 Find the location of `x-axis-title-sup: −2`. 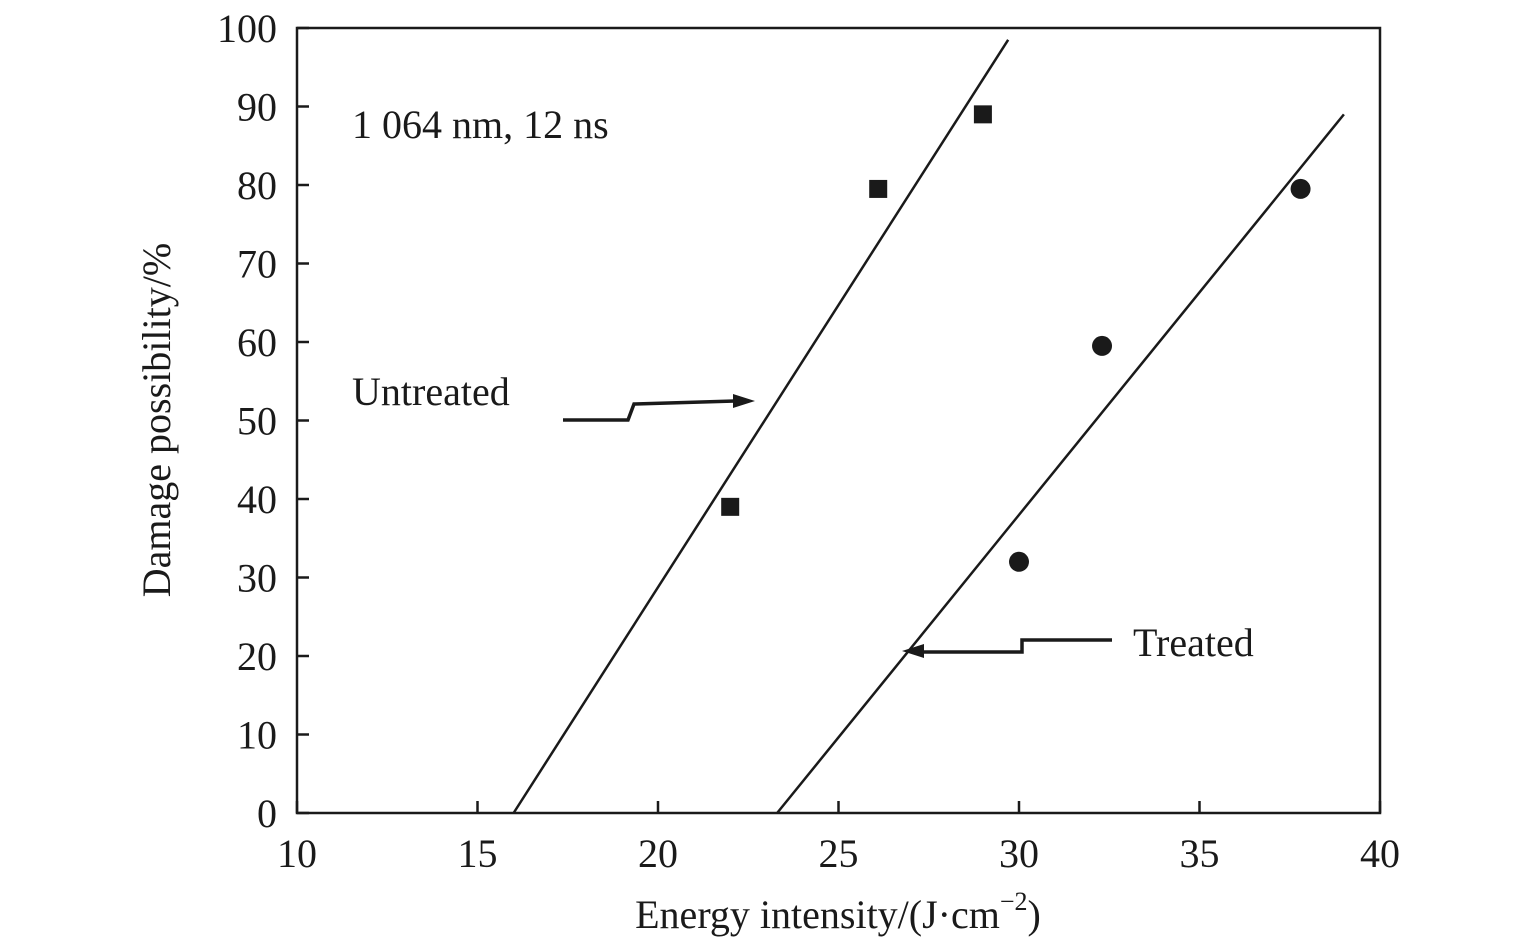

x-axis-title-sup: −2 is located at coordinates (1014, 901).